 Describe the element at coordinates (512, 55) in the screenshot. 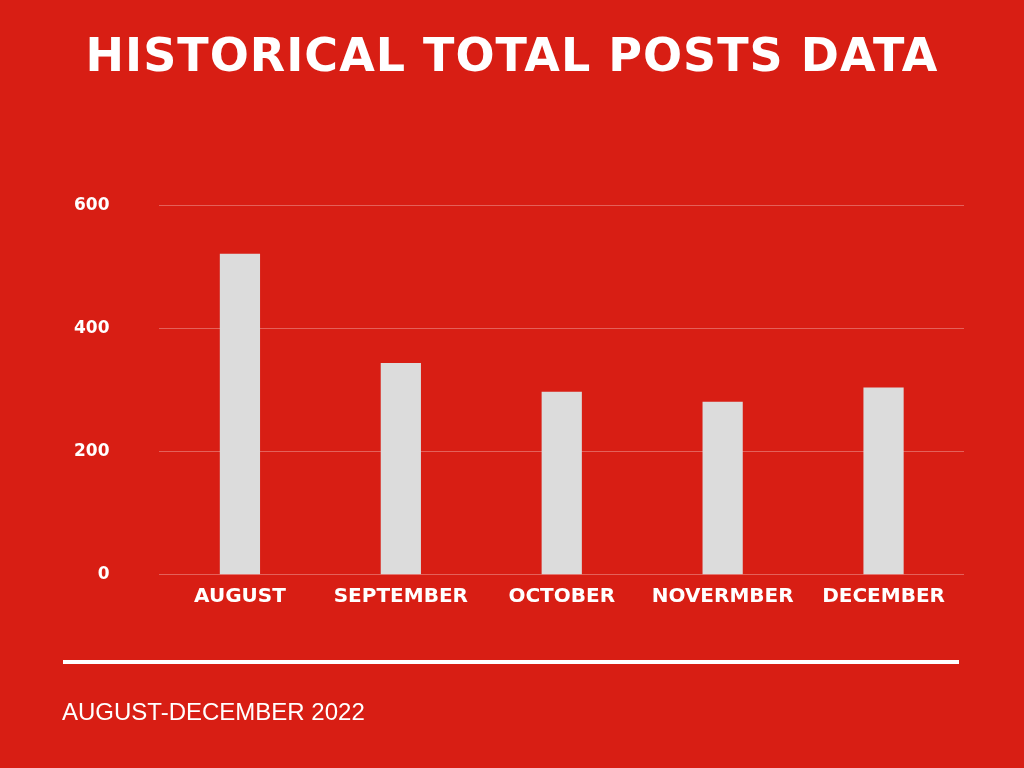

I see `chart-title: HISTORICAL TOTAL POSTS DATA` at that location.